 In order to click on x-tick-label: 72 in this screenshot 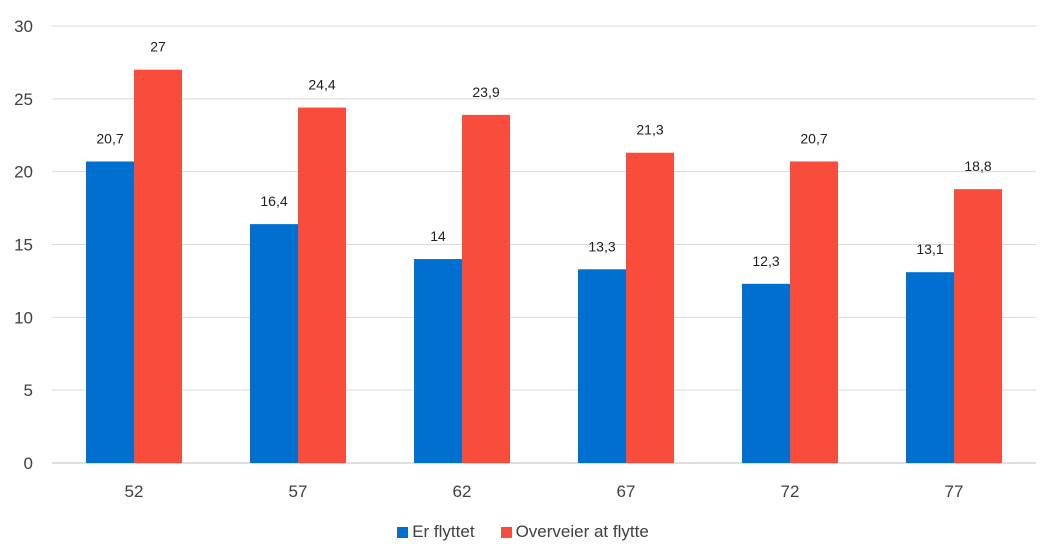, I will do `click(790, 491)`.